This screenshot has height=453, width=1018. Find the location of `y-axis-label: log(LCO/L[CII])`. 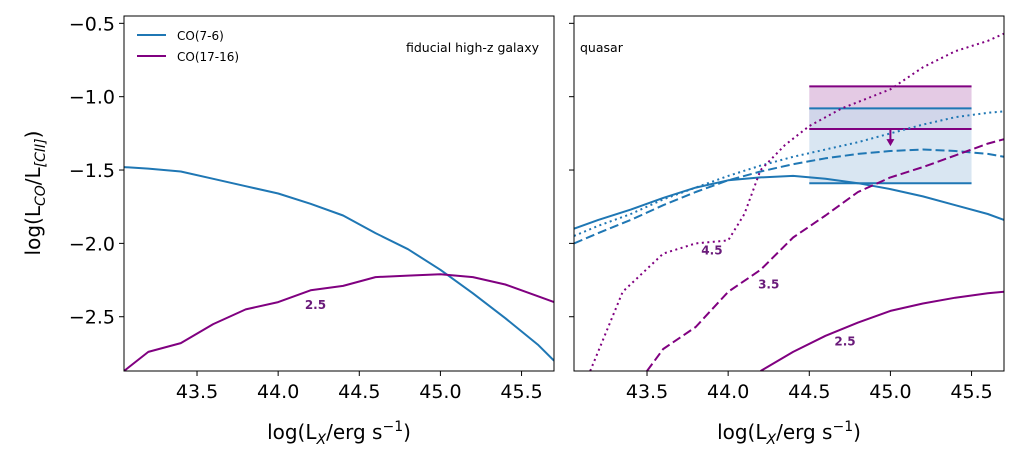

y-axis-label: log(LCO/L[CII]) is located at coordinates (35, 193).